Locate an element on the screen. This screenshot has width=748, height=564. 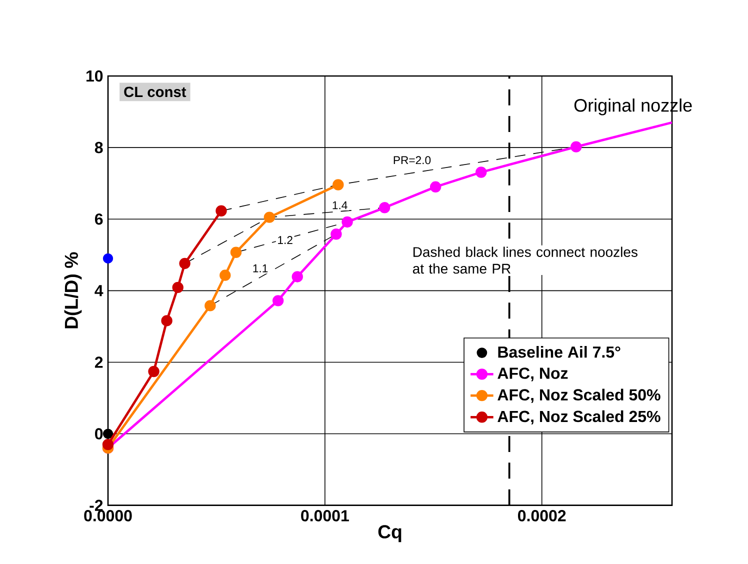
y-axis-title: D(L/D) % is located at coordinates (73, 290).